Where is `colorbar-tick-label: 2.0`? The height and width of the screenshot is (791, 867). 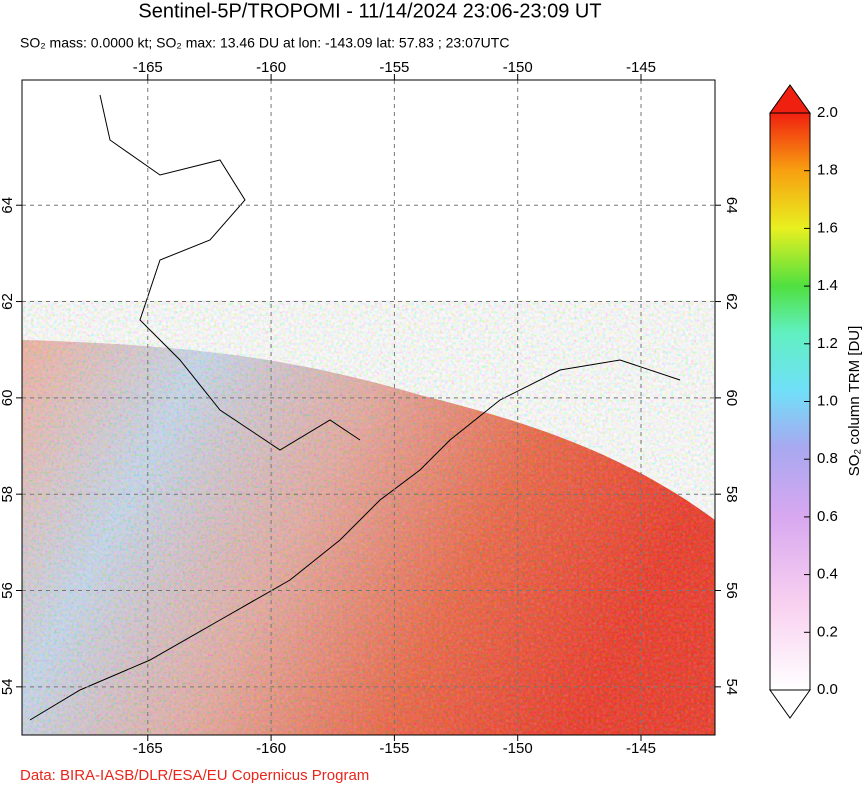 colorbar-tick-label: 2.0 is located at coordinates (827, 112).